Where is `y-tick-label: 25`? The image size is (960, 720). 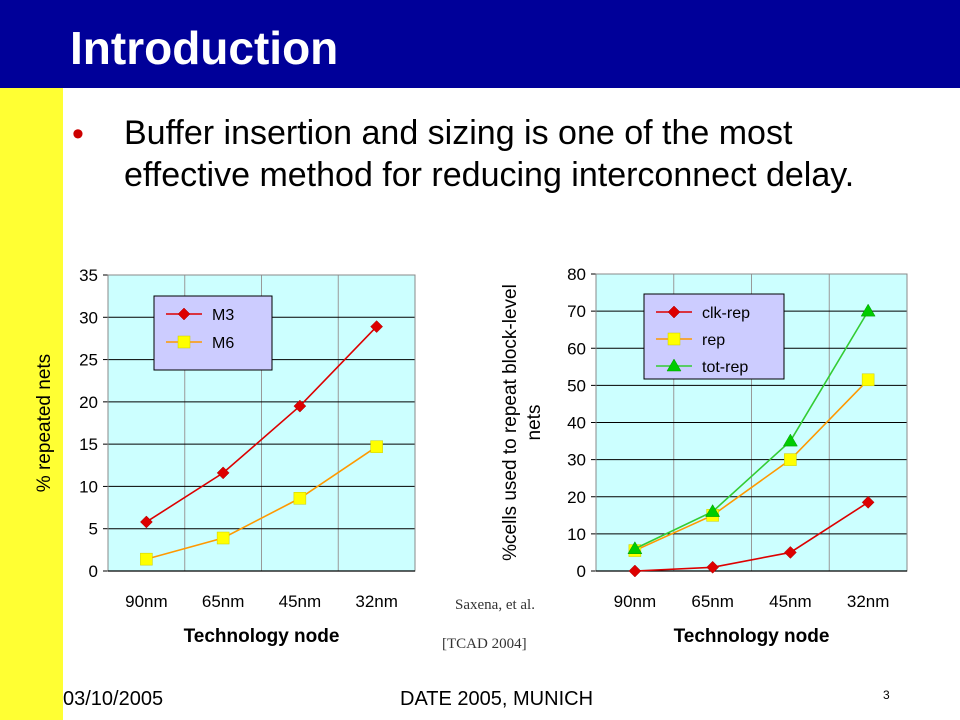 y-tick-label: 25 is located at coordinates (88, 360).